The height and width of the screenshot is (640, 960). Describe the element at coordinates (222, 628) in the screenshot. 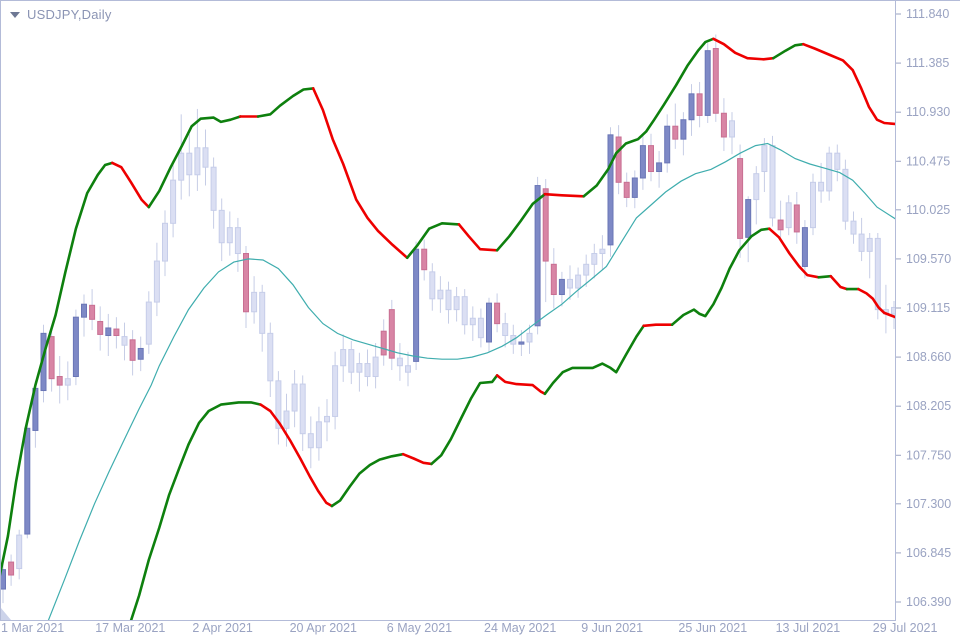

I see `date-label: 2 Apr 2021` at that location.